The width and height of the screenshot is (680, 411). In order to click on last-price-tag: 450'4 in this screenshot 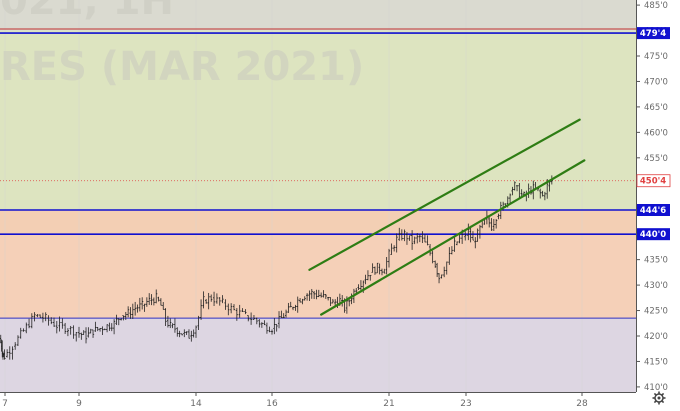, I will do `click(653, 182)`.